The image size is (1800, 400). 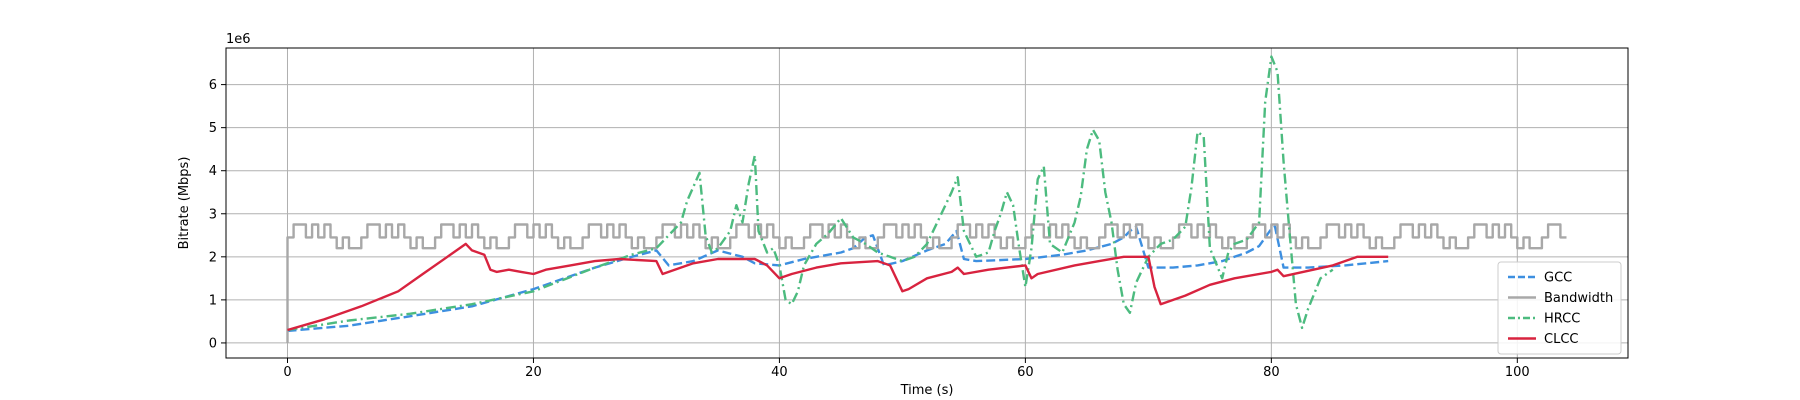 I want to click on y-tick-label: 5, so click(x=213, y=128).